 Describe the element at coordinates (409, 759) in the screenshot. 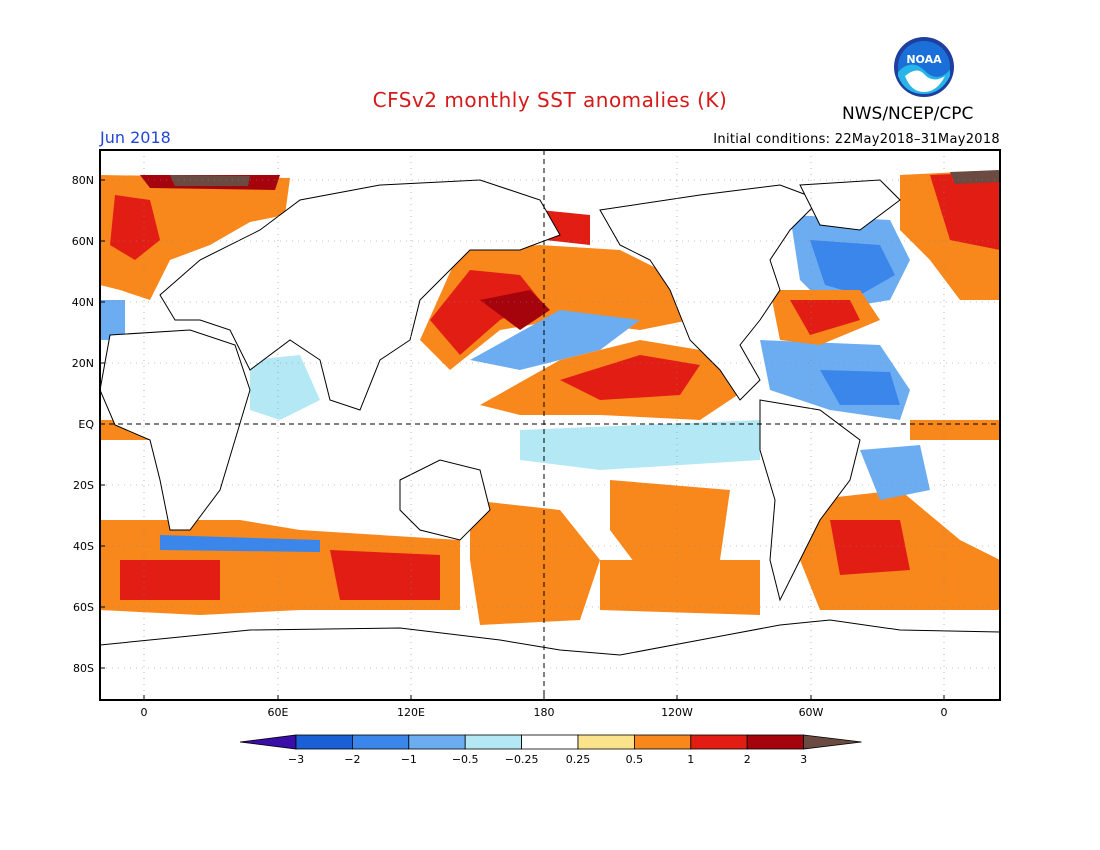

I see `colorbar-tick-label: −1` at that location.